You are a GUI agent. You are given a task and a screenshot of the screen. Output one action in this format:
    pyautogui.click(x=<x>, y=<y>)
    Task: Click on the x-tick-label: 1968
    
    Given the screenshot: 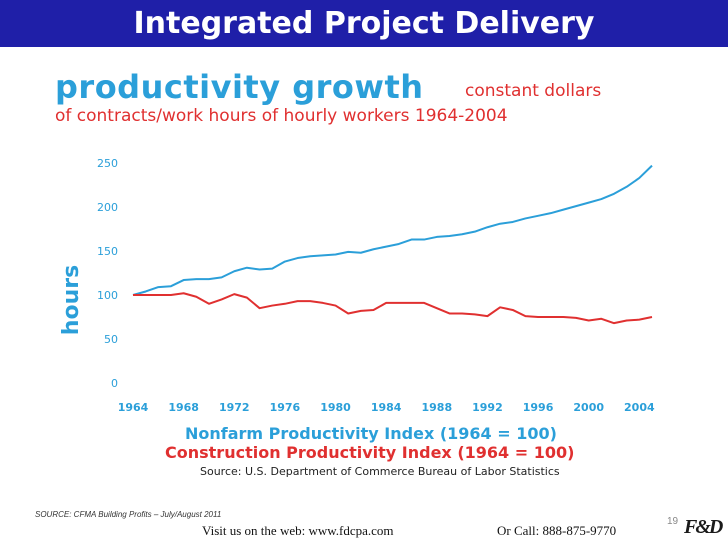 What is the action you would take?
    pyautogui.click(x=183, y=407)
    